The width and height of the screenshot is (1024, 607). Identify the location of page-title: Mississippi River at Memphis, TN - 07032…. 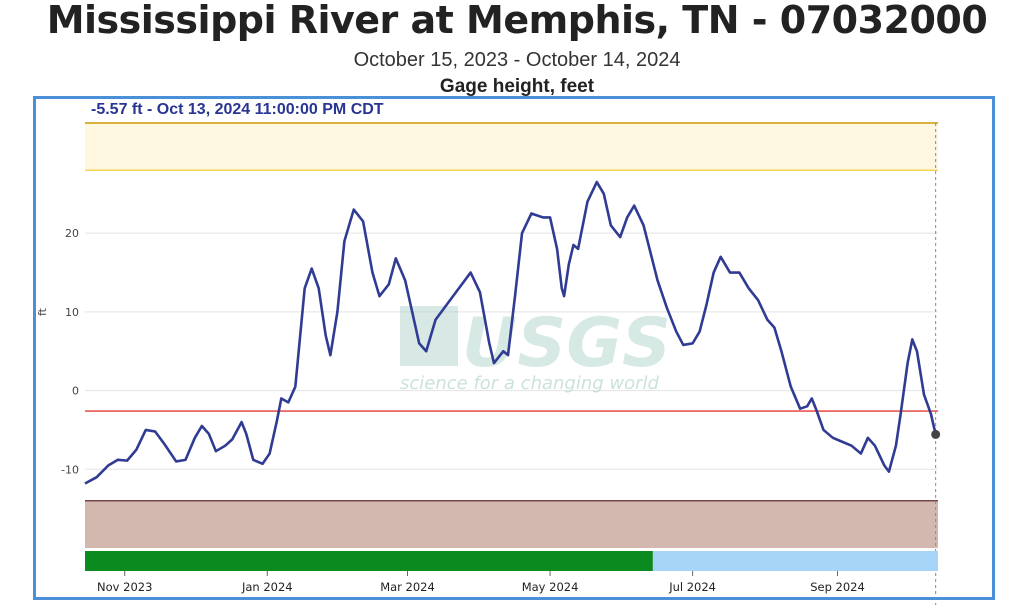
(517, 21).